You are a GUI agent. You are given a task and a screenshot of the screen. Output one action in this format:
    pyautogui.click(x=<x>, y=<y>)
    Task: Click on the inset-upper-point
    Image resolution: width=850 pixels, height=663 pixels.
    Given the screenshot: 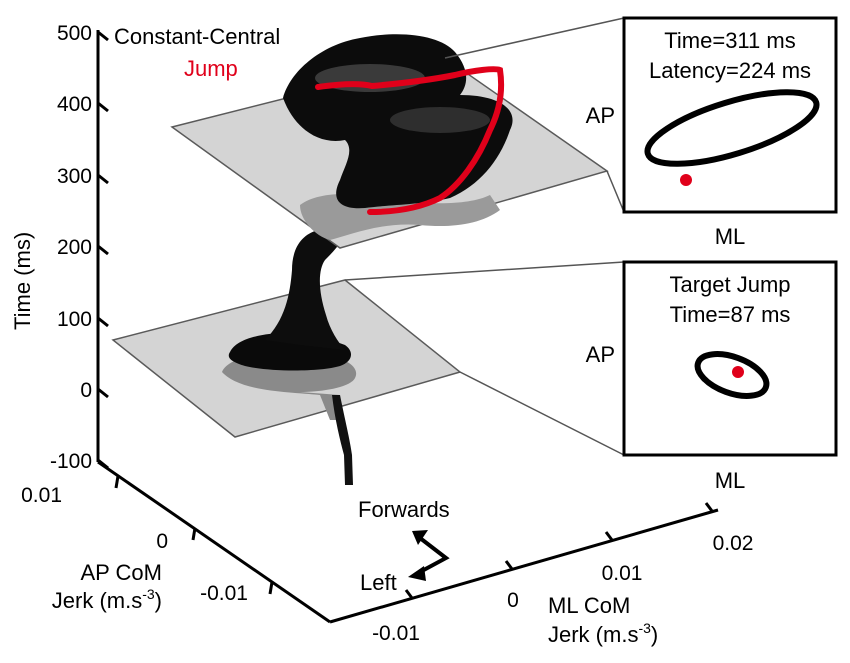 What is the action you would take?
    pyautogui.click(x=686, y=180)
    